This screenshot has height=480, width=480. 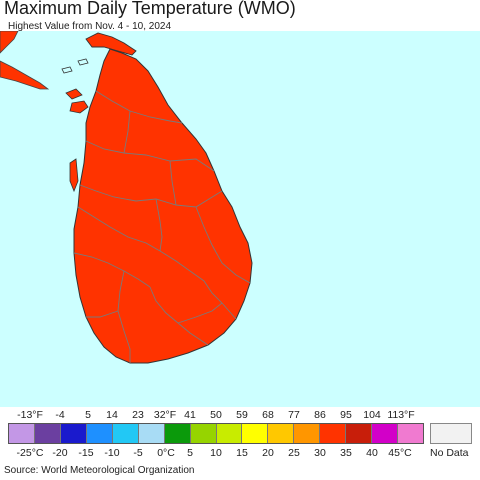 What do you see at coordinates (111, 44) in the screenshot?
I see `jaffna-peninsula` at bounding box center [111, 44].